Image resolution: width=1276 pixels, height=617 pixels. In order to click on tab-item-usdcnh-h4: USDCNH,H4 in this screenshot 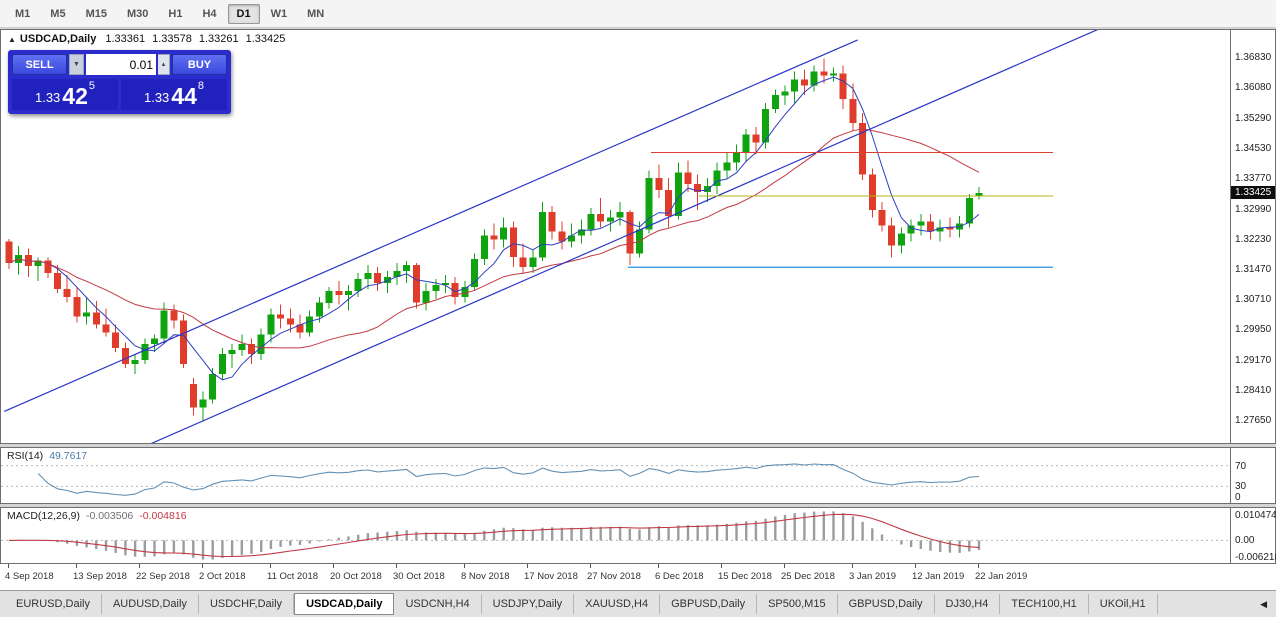, I will do `click(438, 604)`.